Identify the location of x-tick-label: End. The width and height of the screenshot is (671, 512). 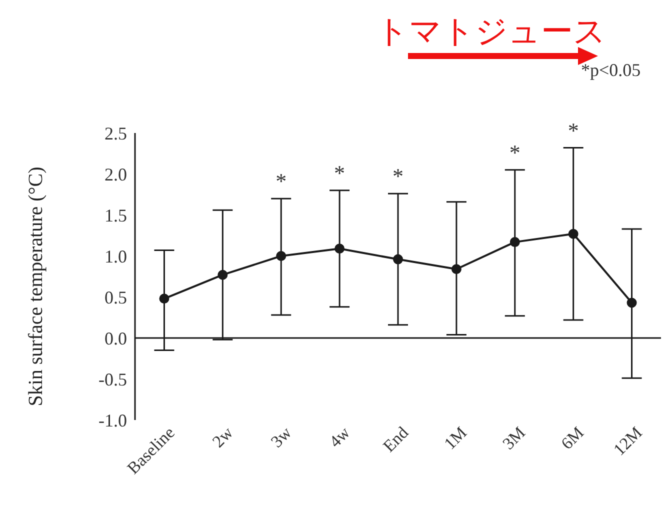
(395, 439).